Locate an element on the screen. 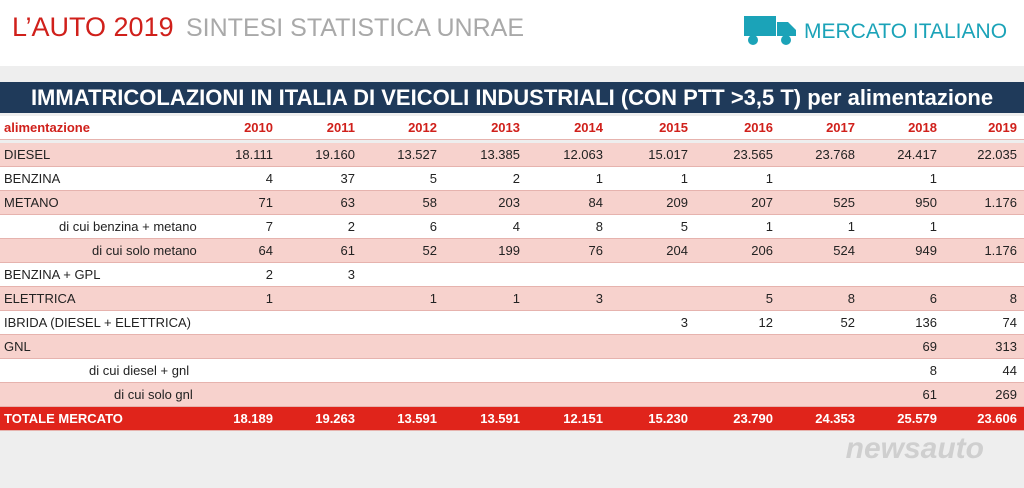  cell-value: 1.176 is located at coordinates (1000, 202).